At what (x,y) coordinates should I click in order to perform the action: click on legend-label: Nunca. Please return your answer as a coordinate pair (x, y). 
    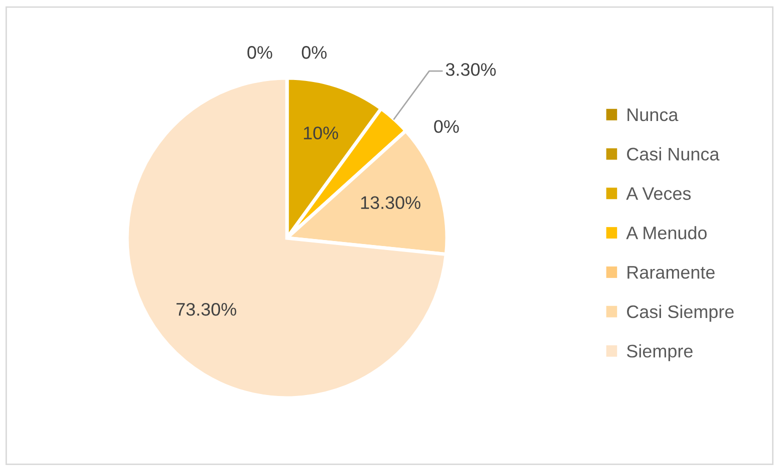
    Looking at the image, I should click on (653, 115).